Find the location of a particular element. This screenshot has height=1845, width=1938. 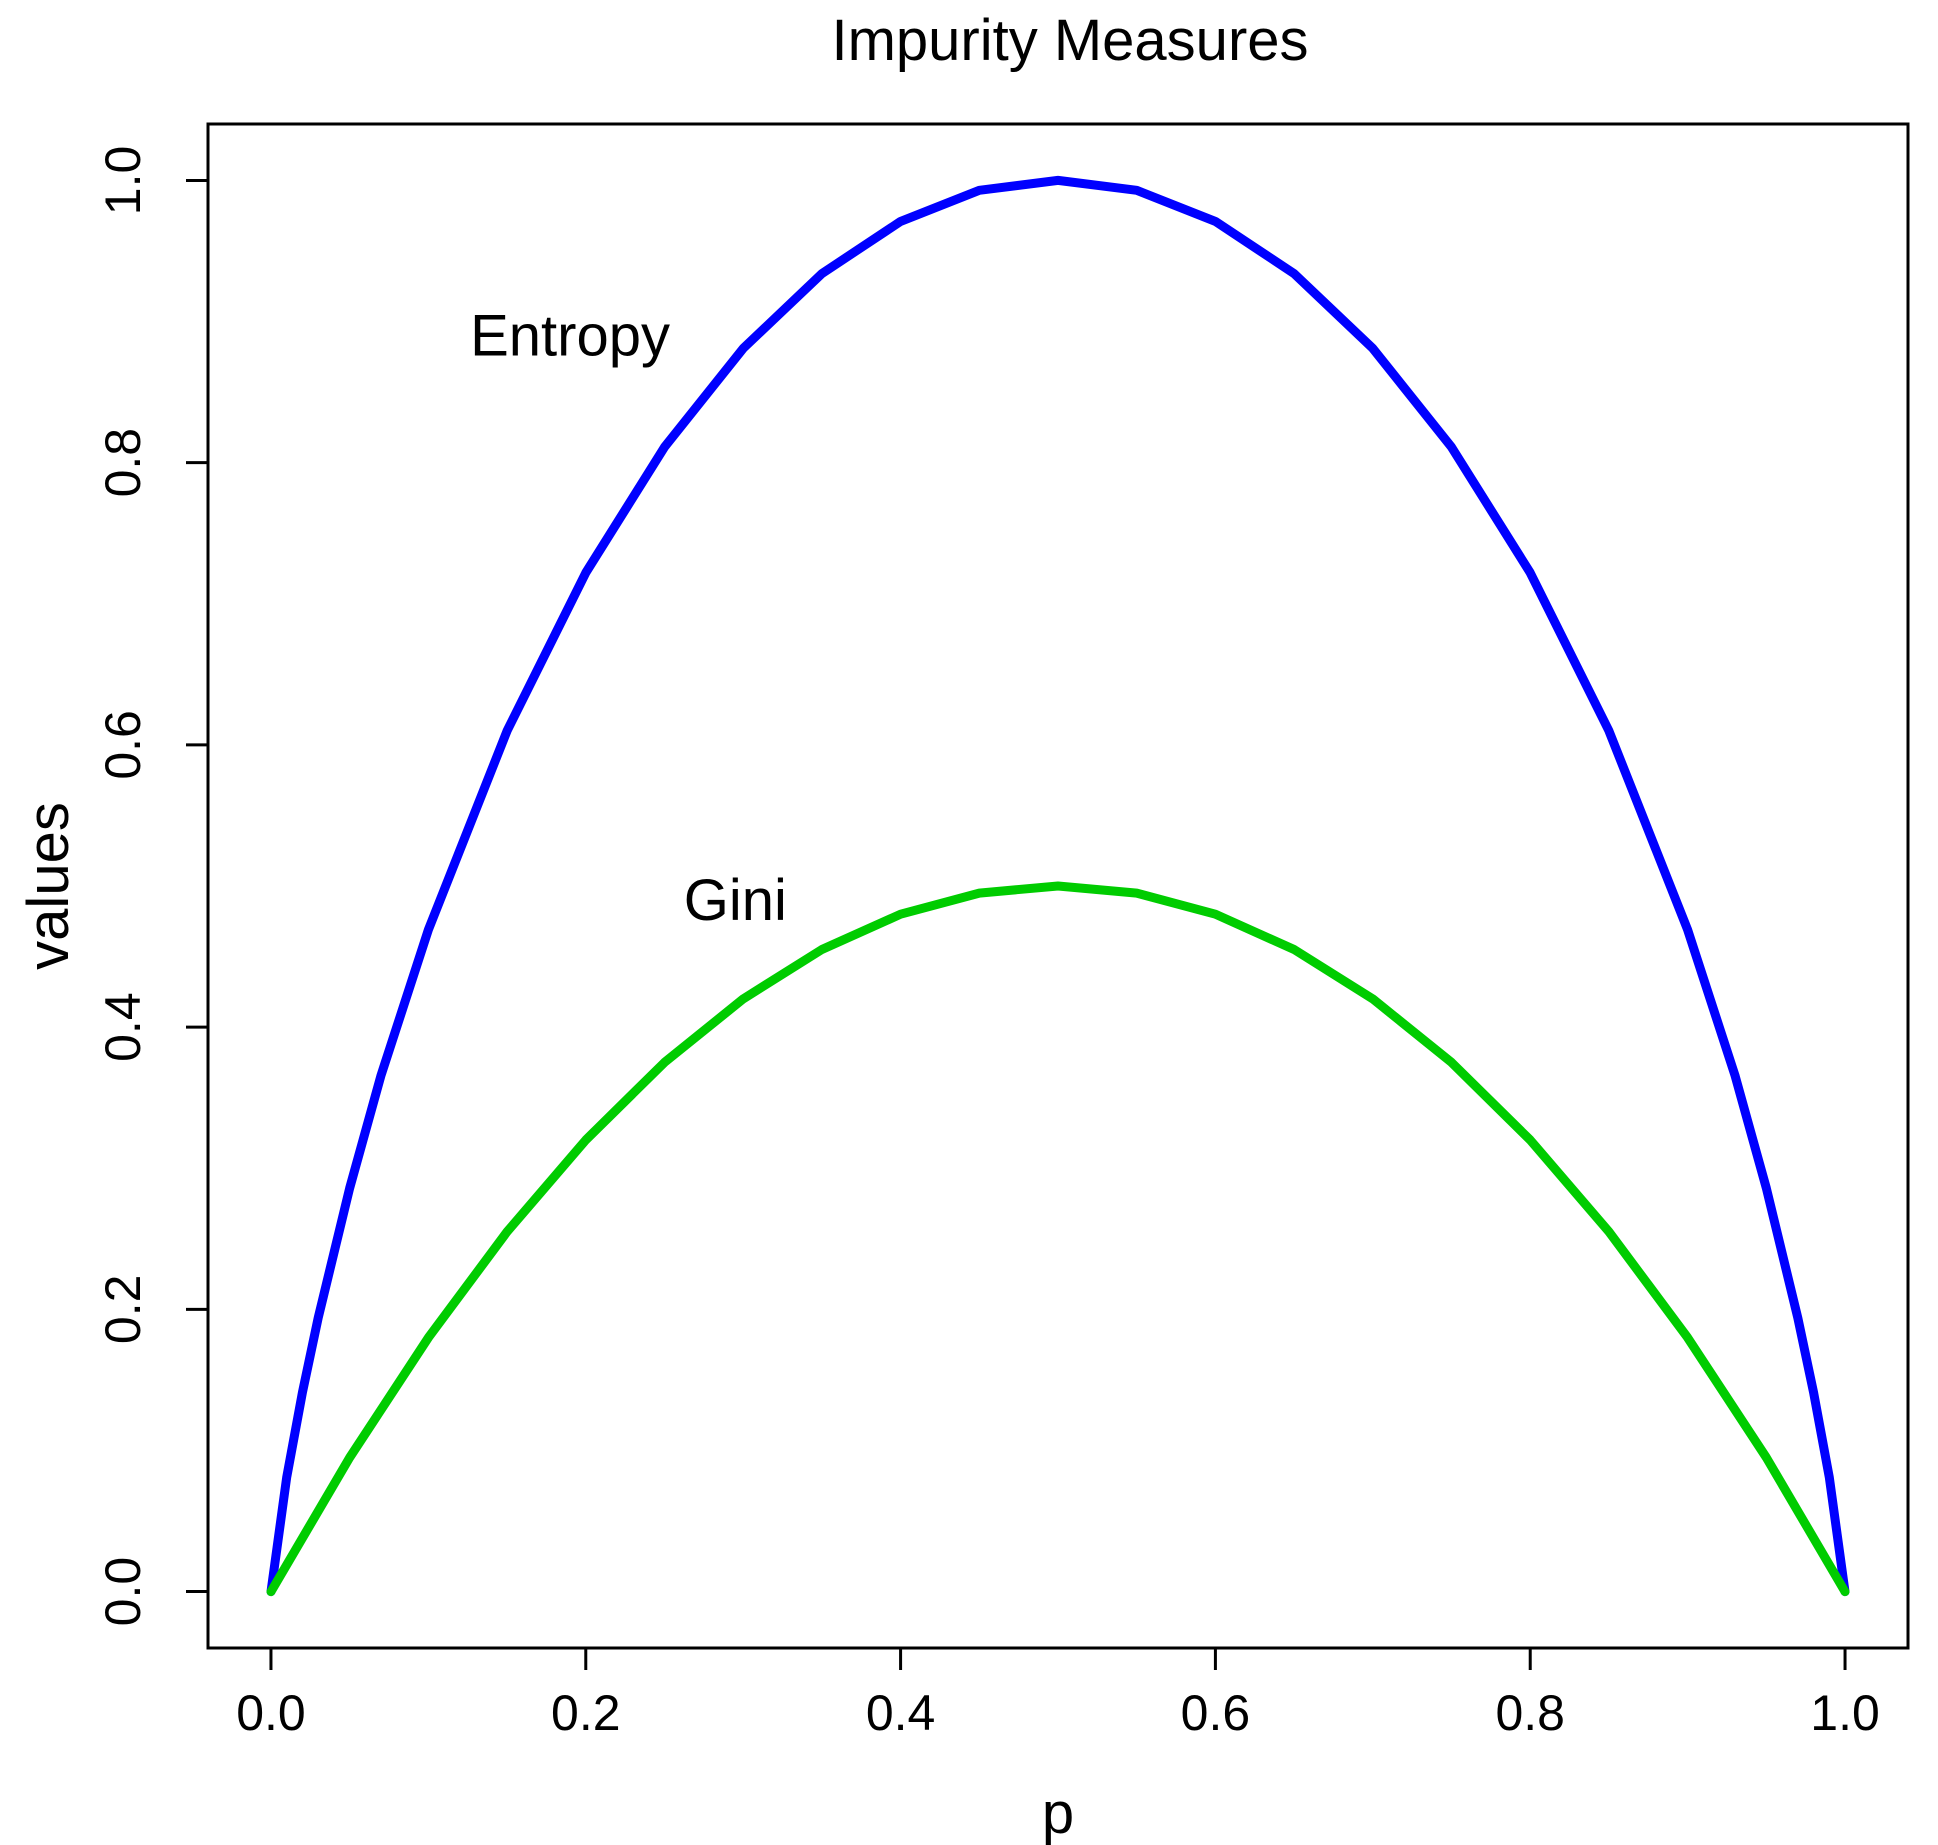

y-tick-label: 0.2 is located at coordinates (123, 1310).